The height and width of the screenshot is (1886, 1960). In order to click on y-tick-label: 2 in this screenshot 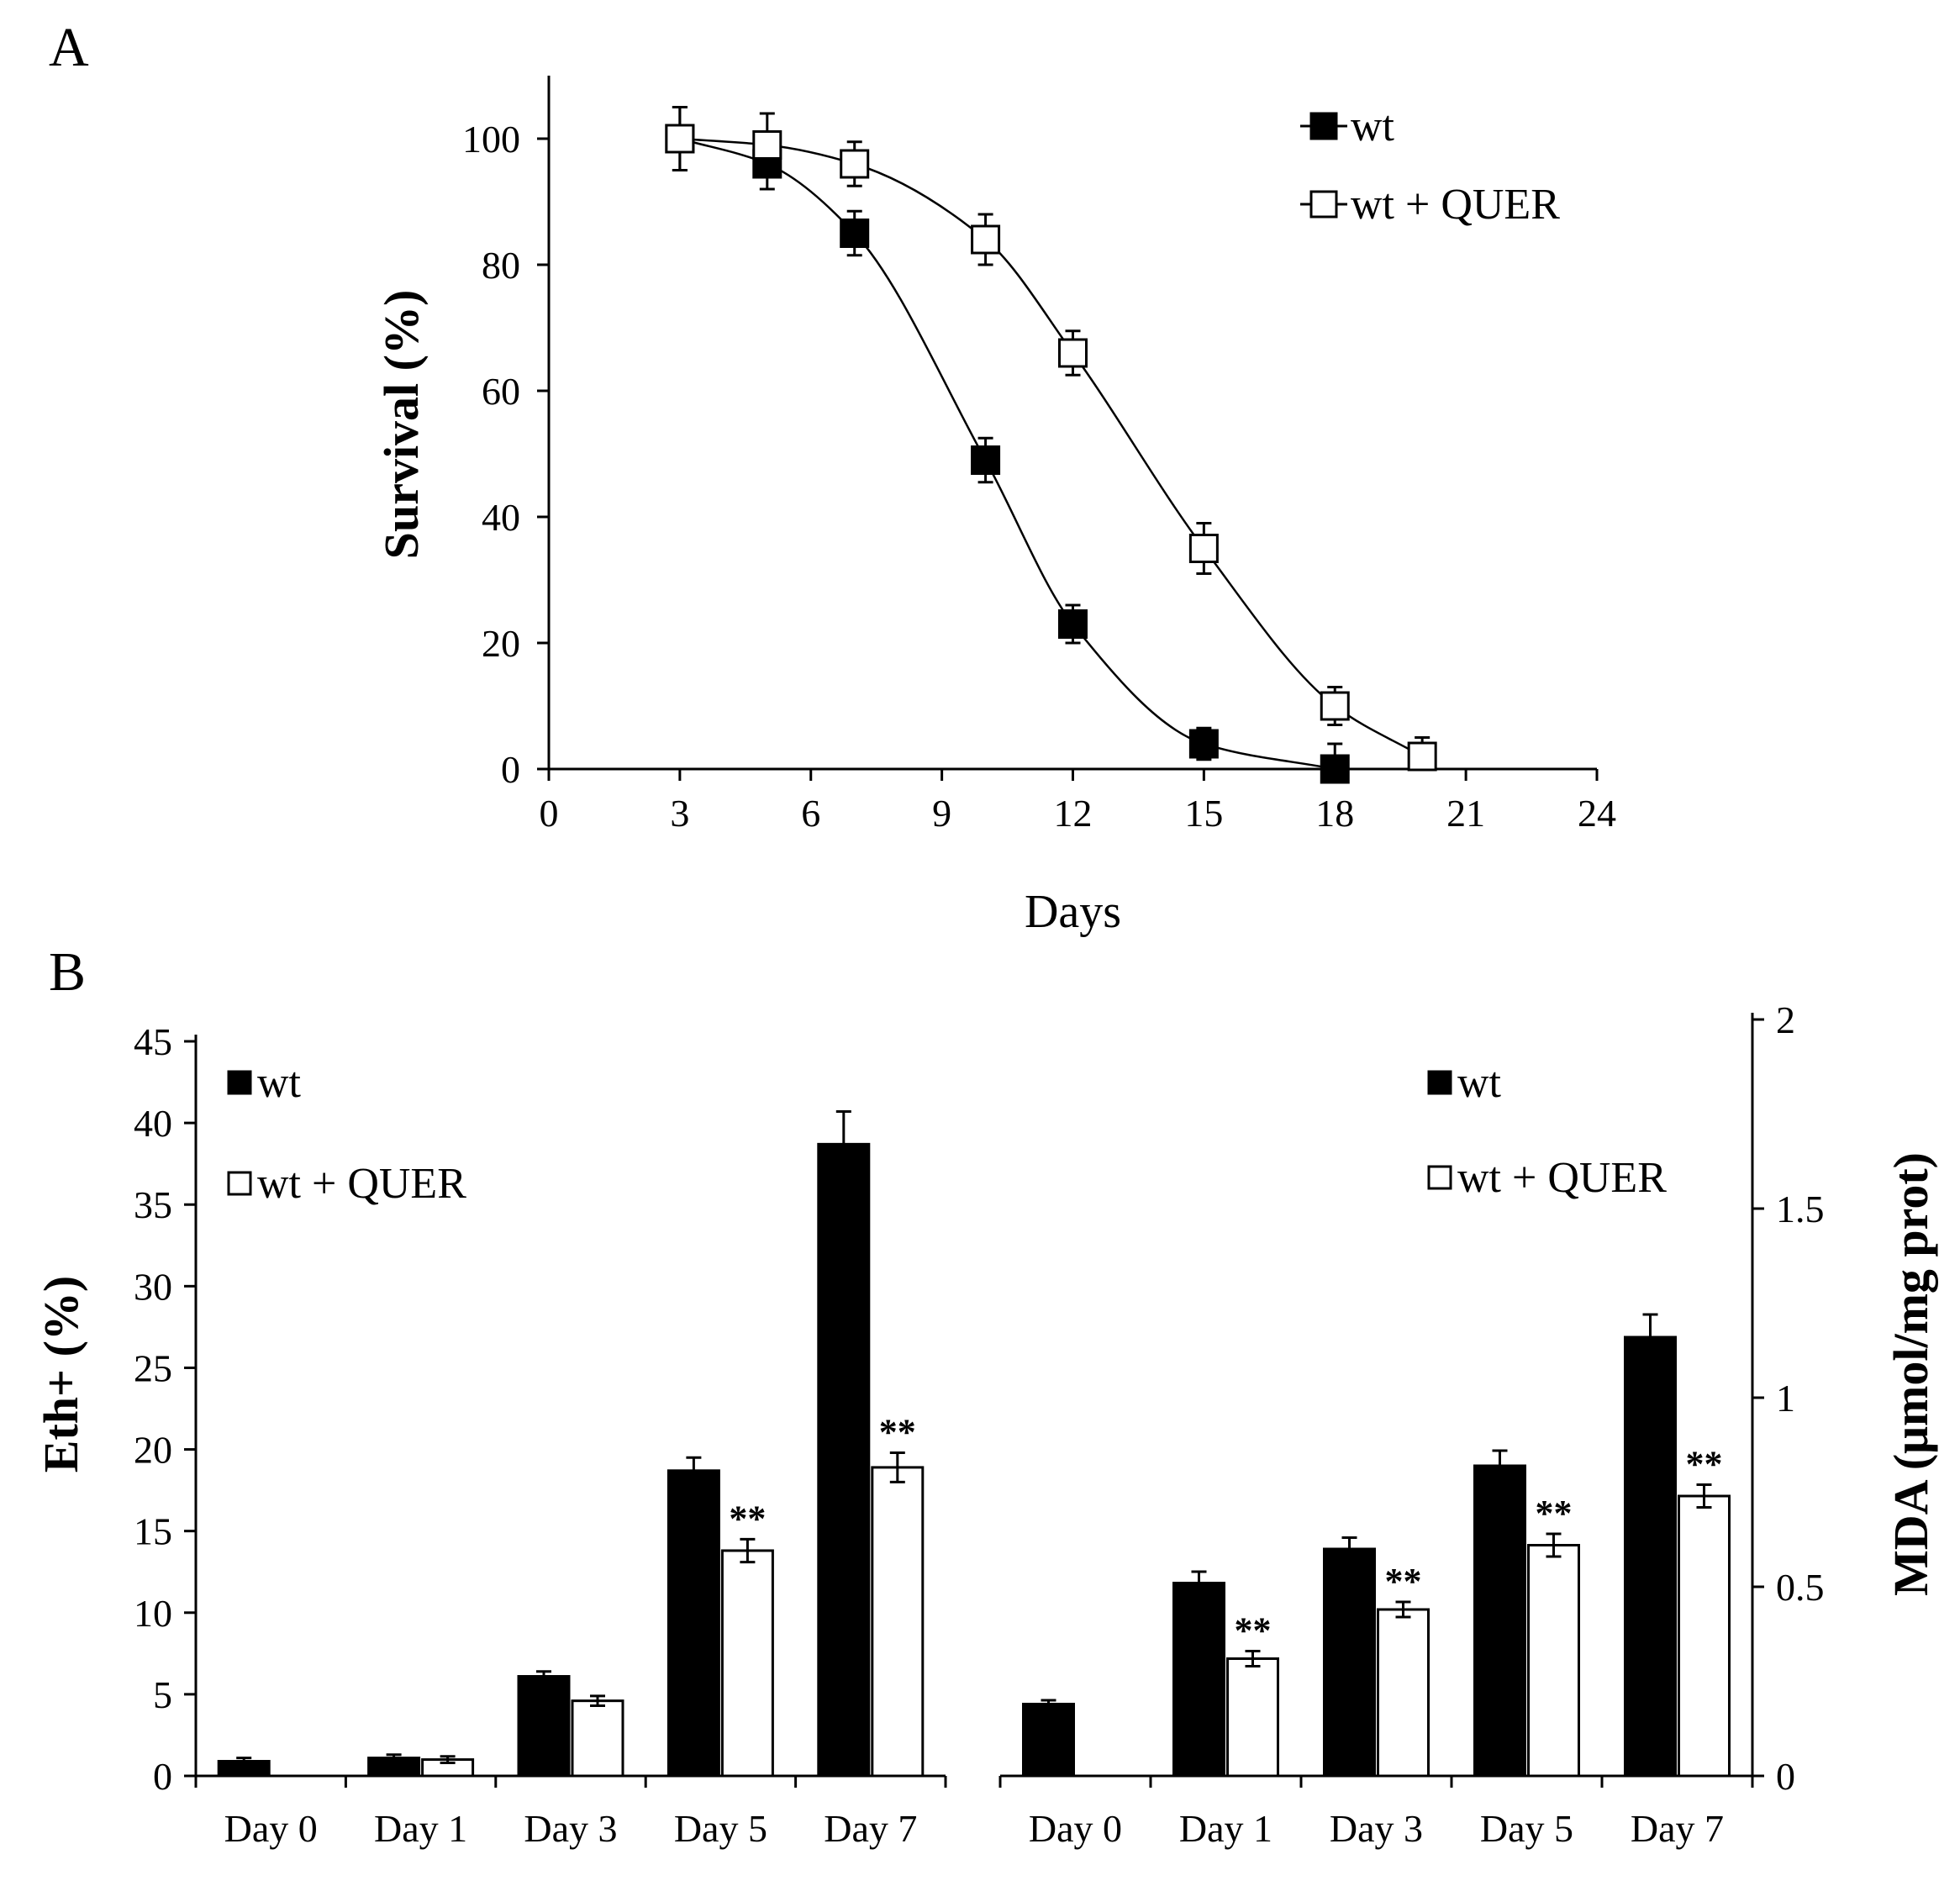, I will do `click(1786, 1019)`.